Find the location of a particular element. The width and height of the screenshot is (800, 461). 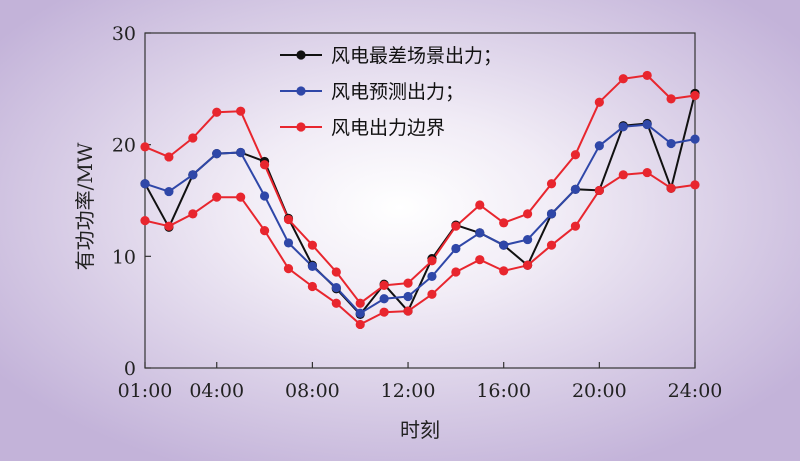

x-tick-label: 16:00 is located at coordinates (503, 391).